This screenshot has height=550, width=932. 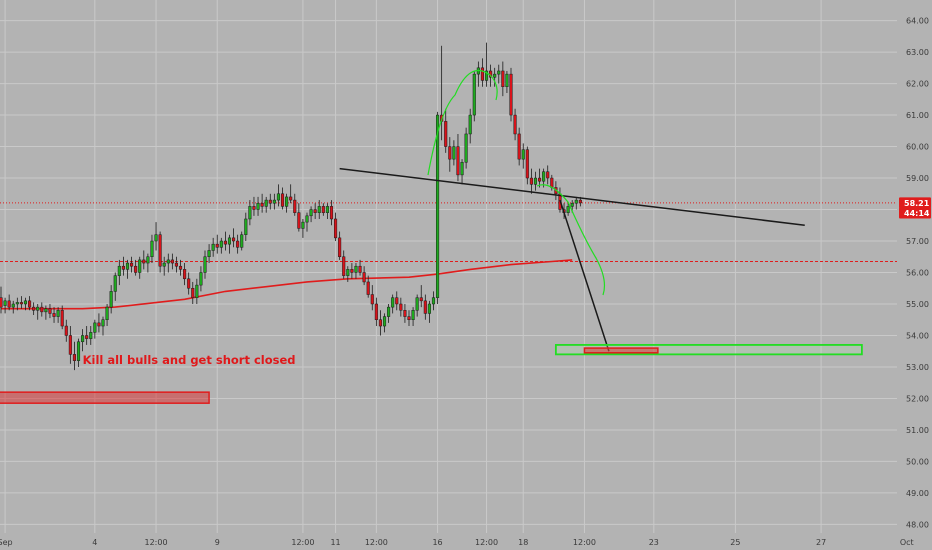 What do you see at coordinates (917, 335) in the screenshot?
I see `y-tick-label: 54.00` at bounding box center [917, 335].